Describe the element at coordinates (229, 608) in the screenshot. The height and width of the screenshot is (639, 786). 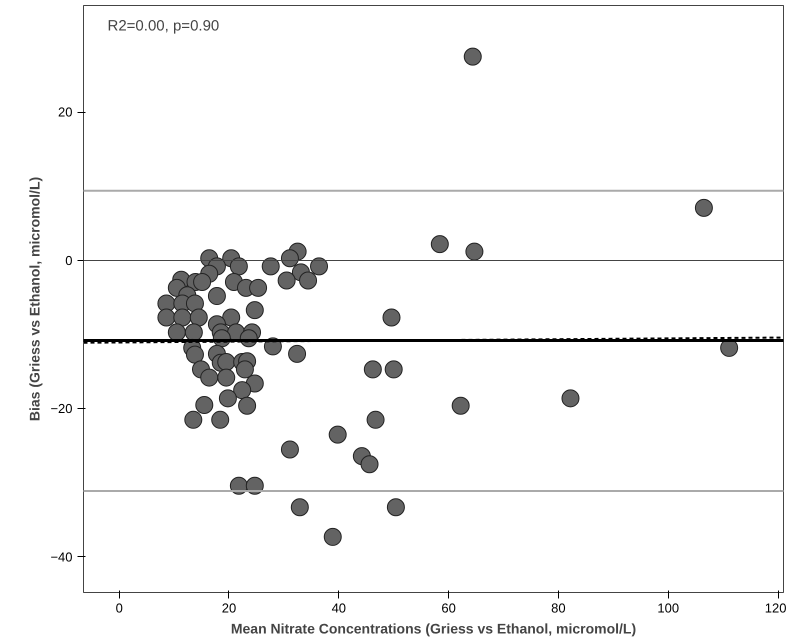
I see `x-tick-label: 20` at that location.